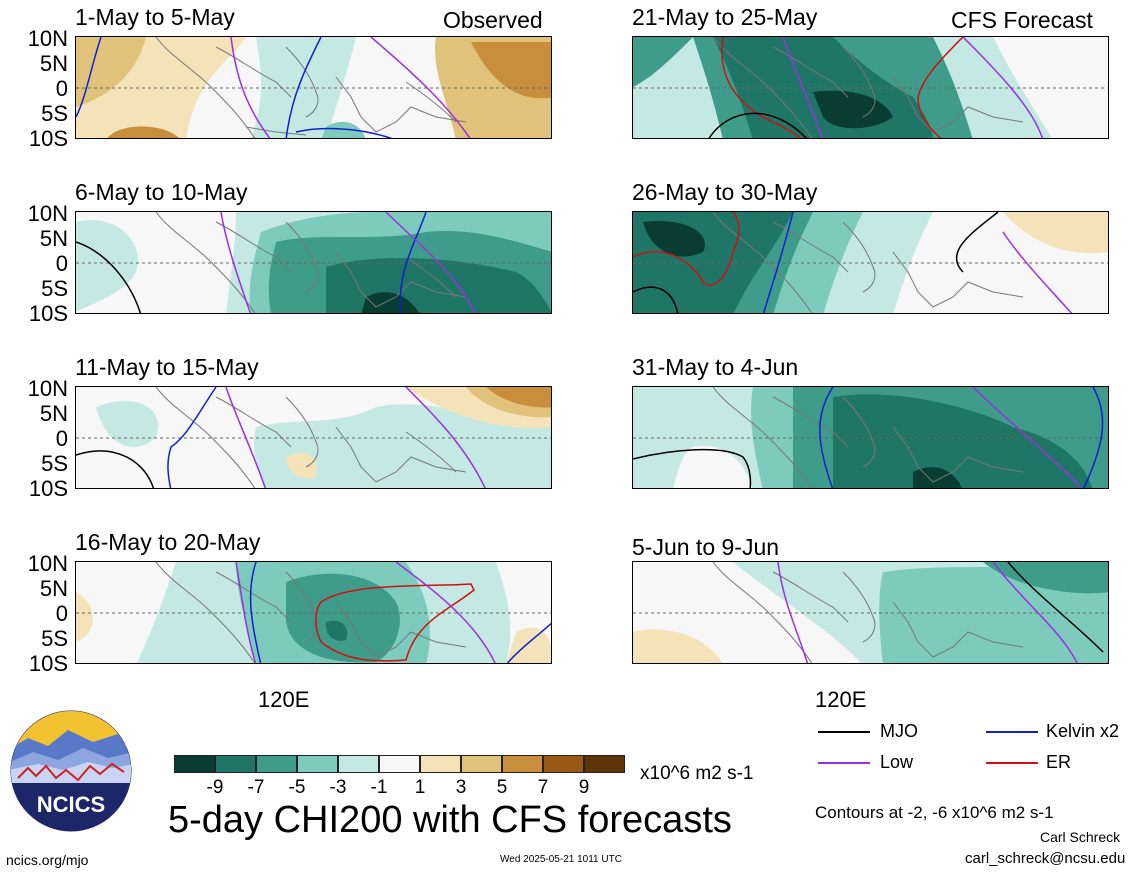 The width and height of the screenshot is (1135, 873). What do you see at coordinates (697, 773) in the screenshot?
I see `colorbar-units: x10^6 m2 s-1` at bounding box center [697, 773].